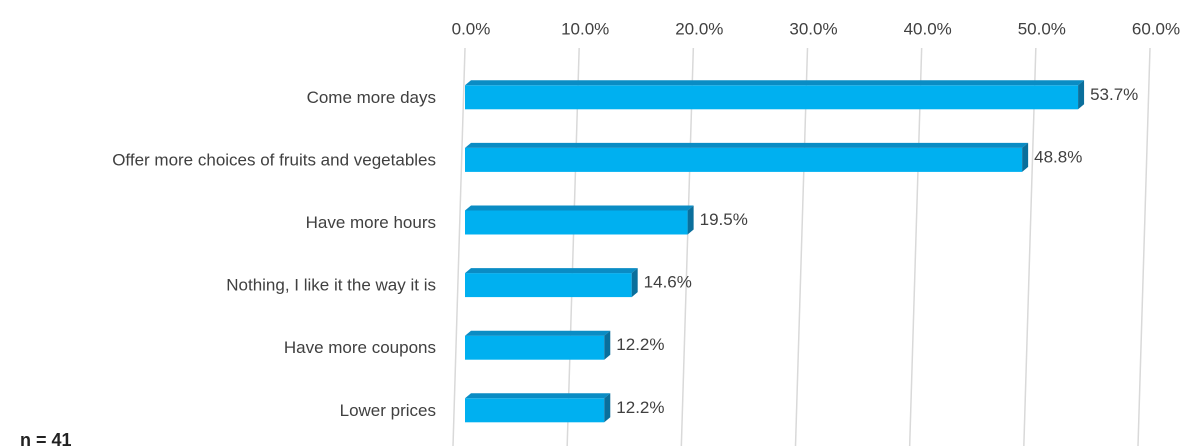 Image resolution: width=1184 pixels, height=446 pixels. Describe the element at coordinates (668, 282) in the screenshot. I see `value-label: 14.6%` at that location.